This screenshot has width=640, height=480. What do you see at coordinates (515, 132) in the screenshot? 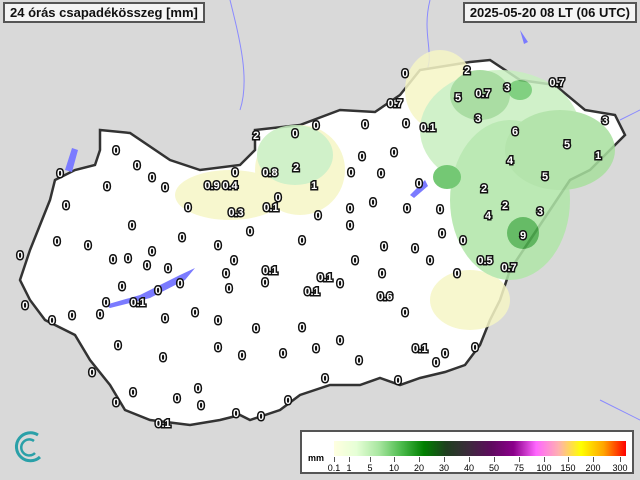
I see `station-value: 6` at bounding box center [515, 132].